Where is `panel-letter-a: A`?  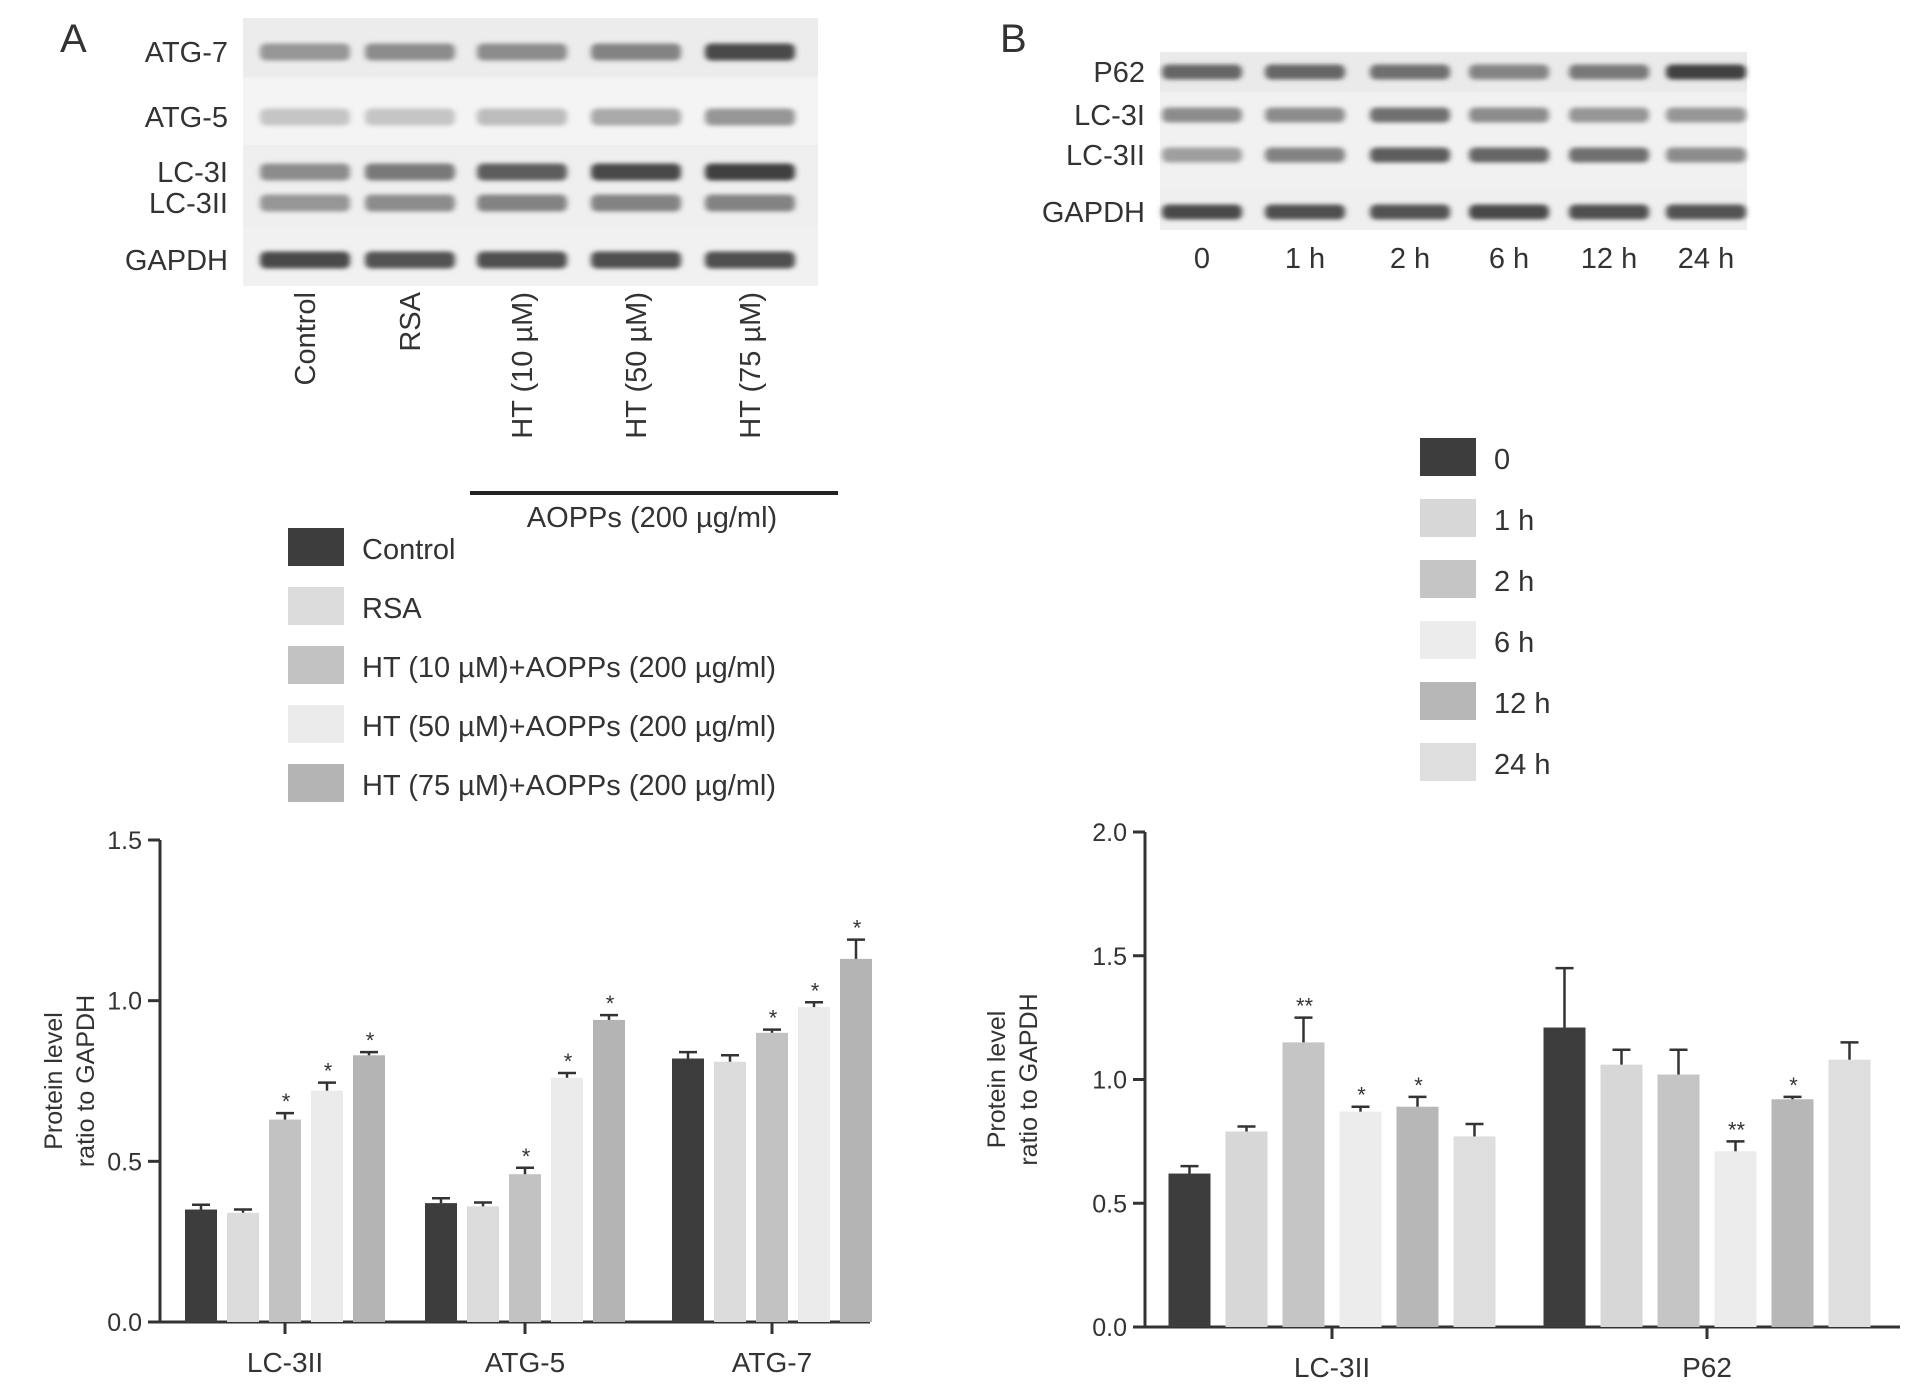 panel-letter-a: A is located at coordinates (73, 39).